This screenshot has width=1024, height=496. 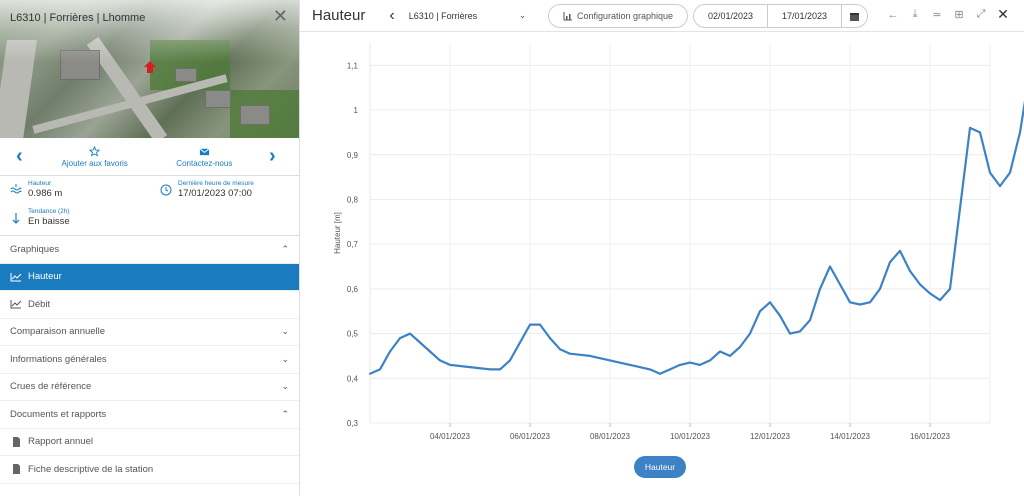 I want to click on y-tick-label: 0,6, so click(x=353, y=289).